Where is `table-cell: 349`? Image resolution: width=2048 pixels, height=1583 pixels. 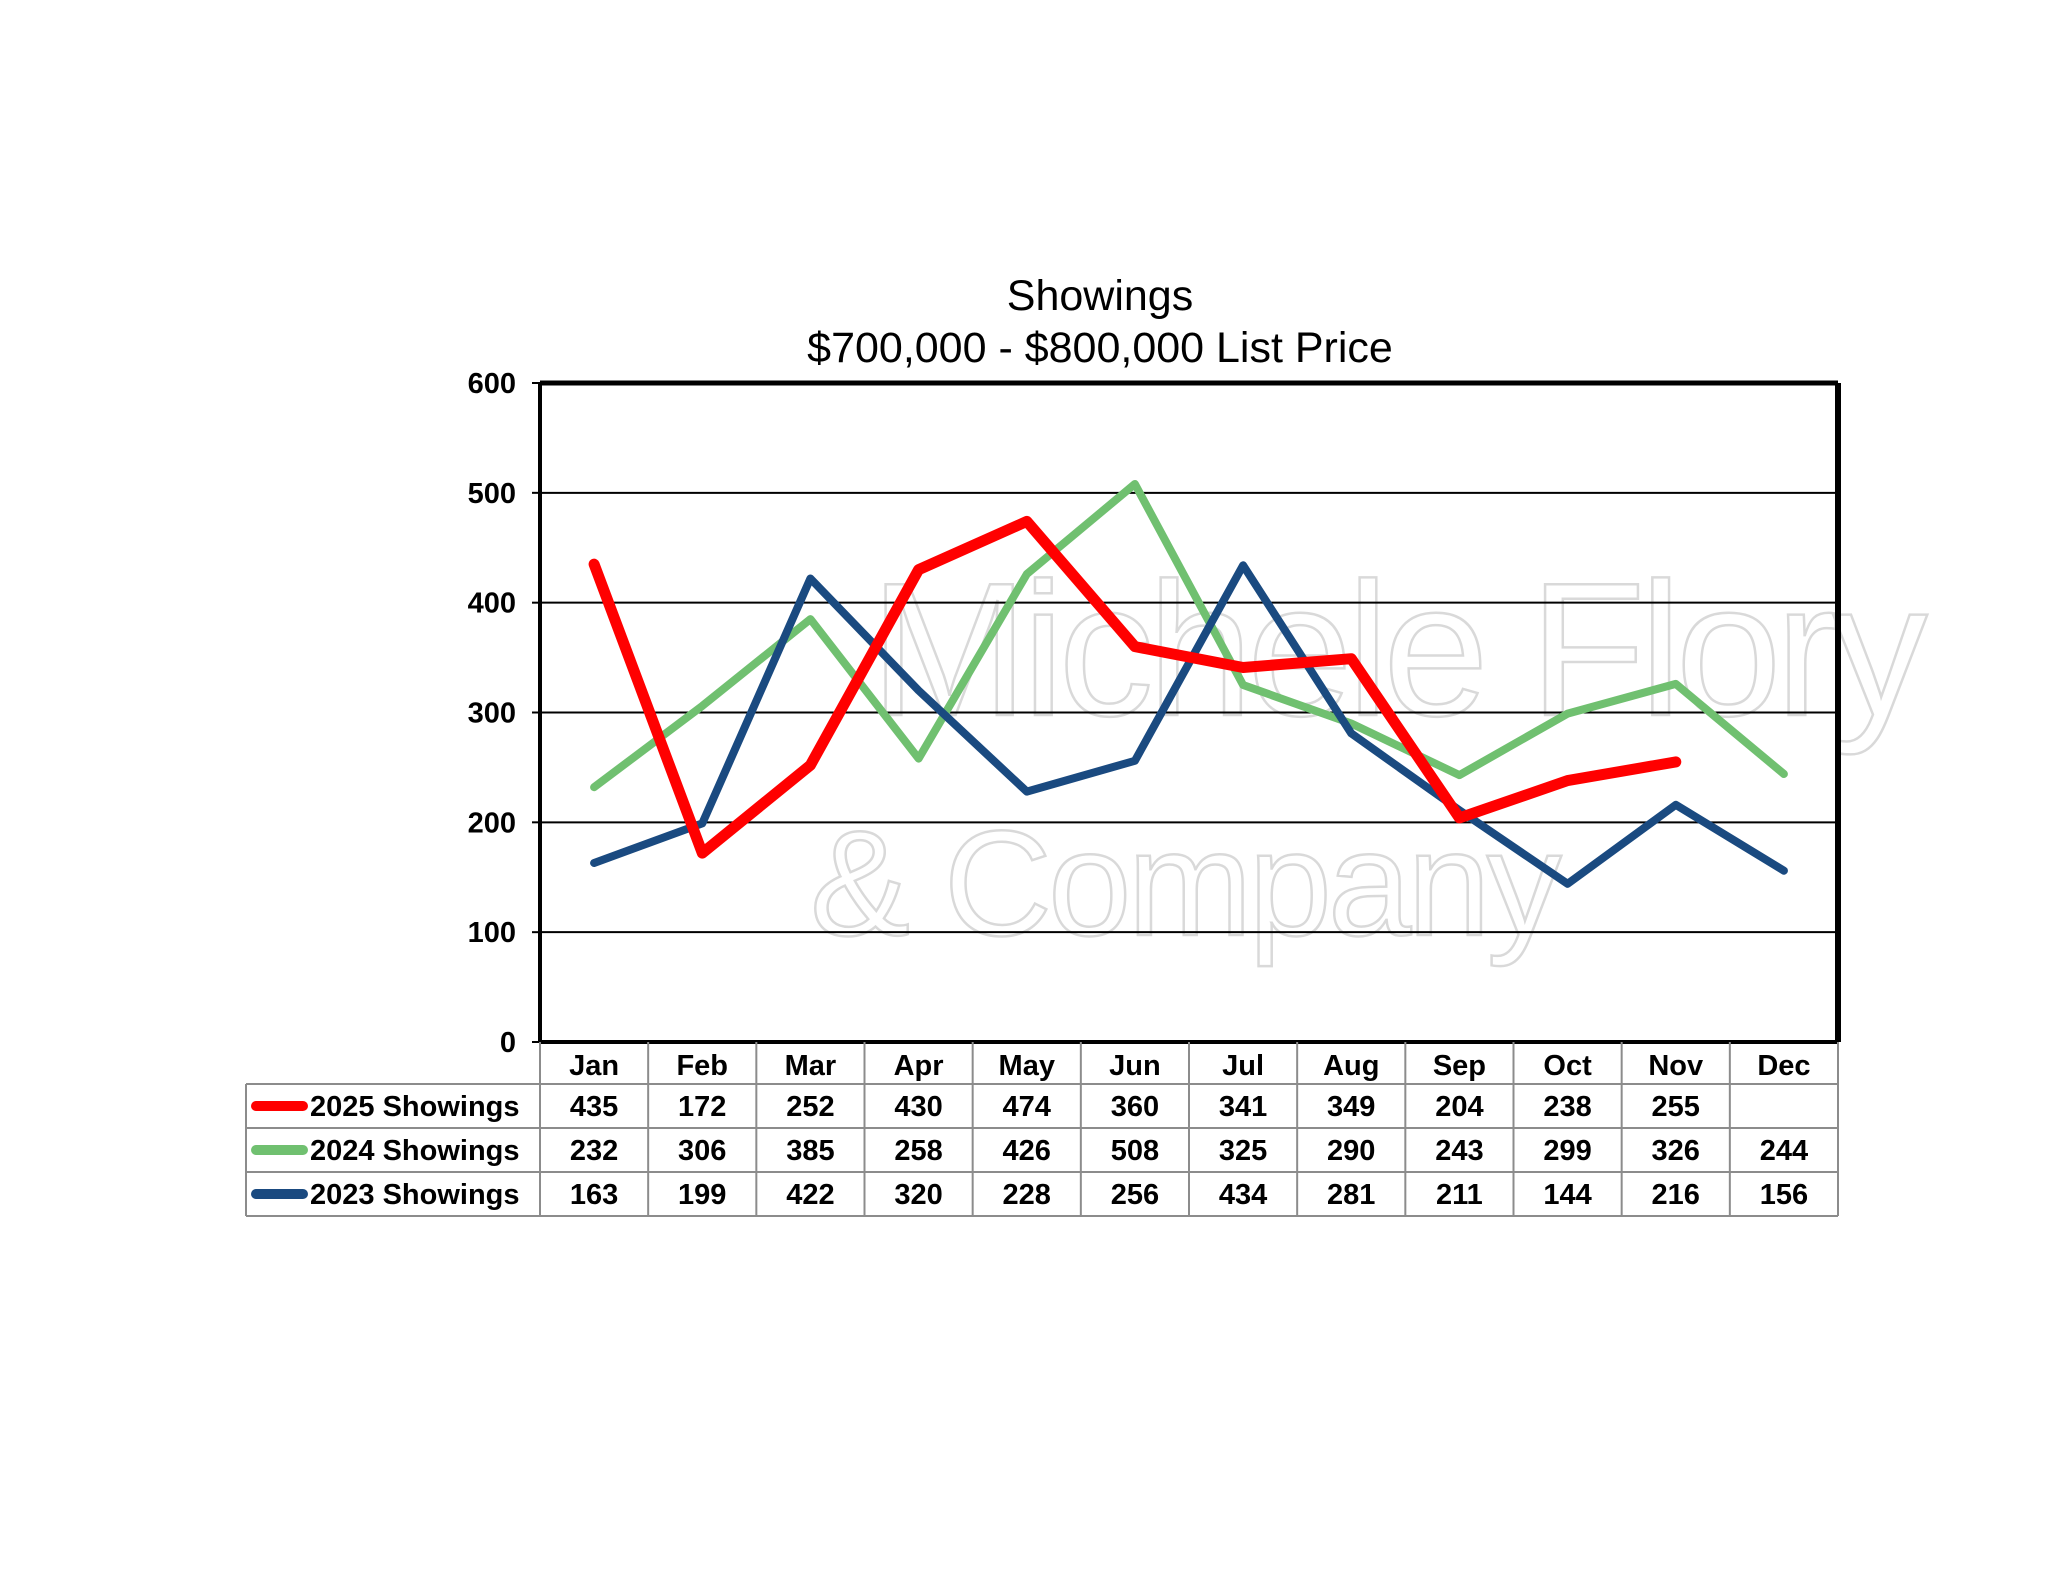 table-cell: 349 is located at coordinates (1351, 1107).